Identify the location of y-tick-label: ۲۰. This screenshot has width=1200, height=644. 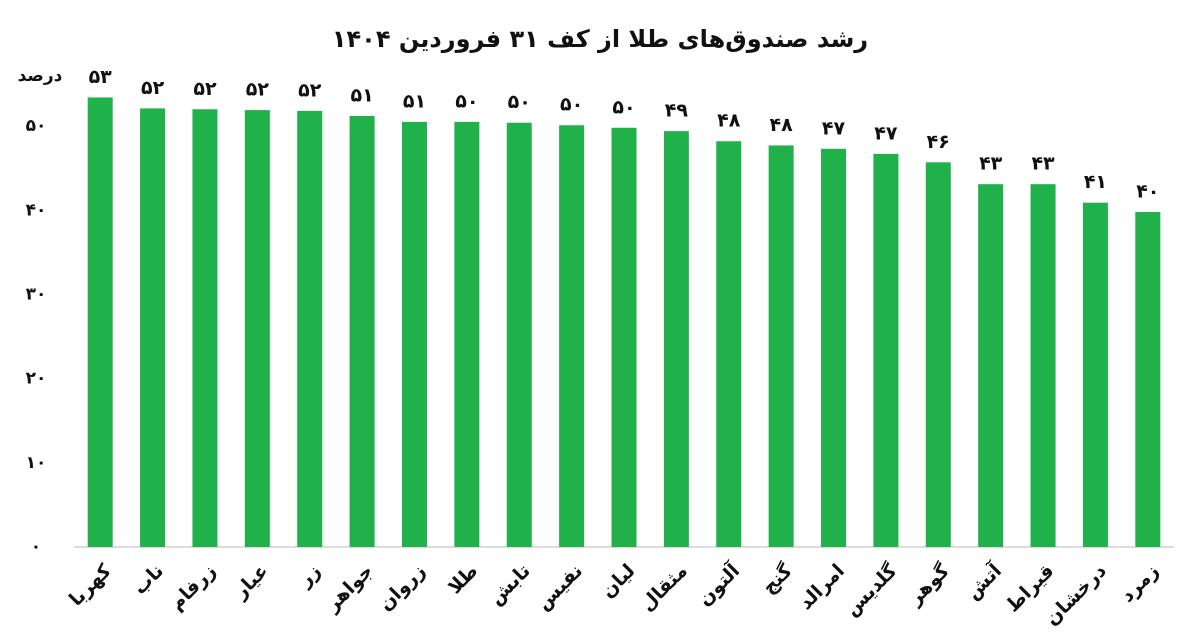
(36, 379).